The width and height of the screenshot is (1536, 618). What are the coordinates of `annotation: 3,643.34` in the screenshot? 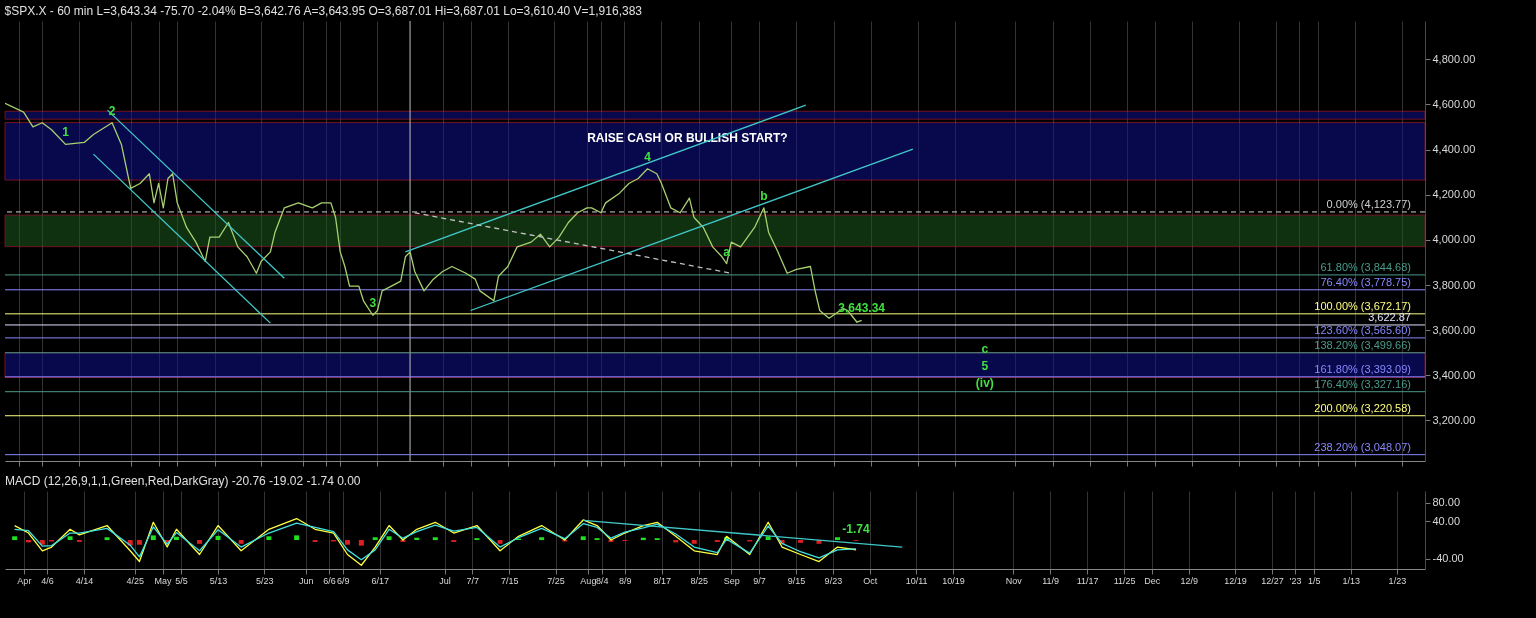 It's located at (862, 308).